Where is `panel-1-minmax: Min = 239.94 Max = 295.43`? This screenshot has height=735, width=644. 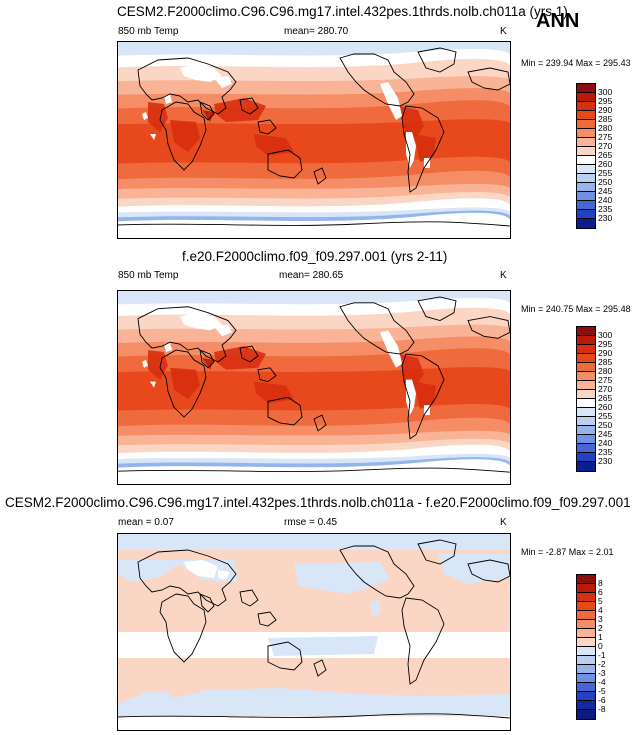
panel-1-minmax: Min = 239.94 Max = 295.43 is located at coordinates (576, 63).